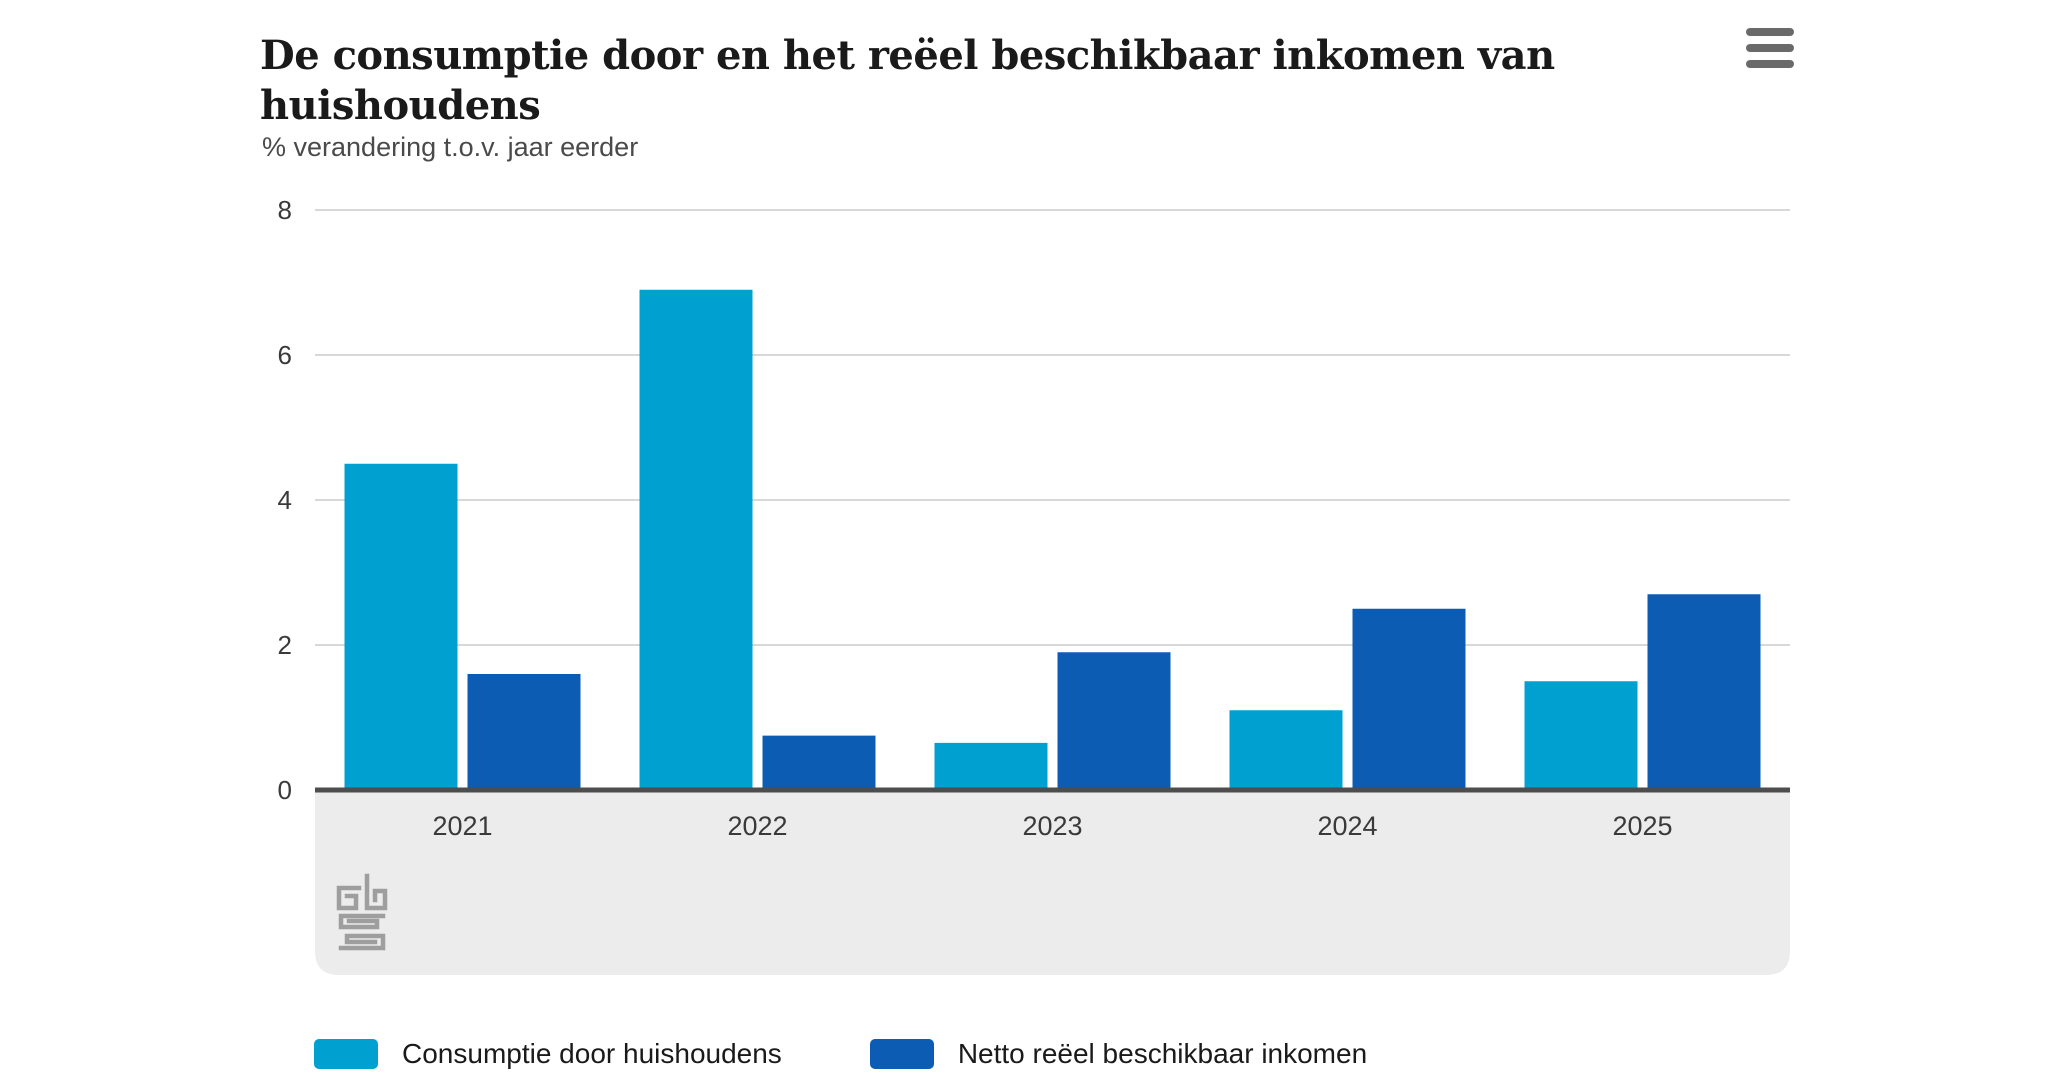 Image resolution: width=2048 pixels, height=1090 pixels. I want to click on bar-2021-consumptie, so click(401, 626).